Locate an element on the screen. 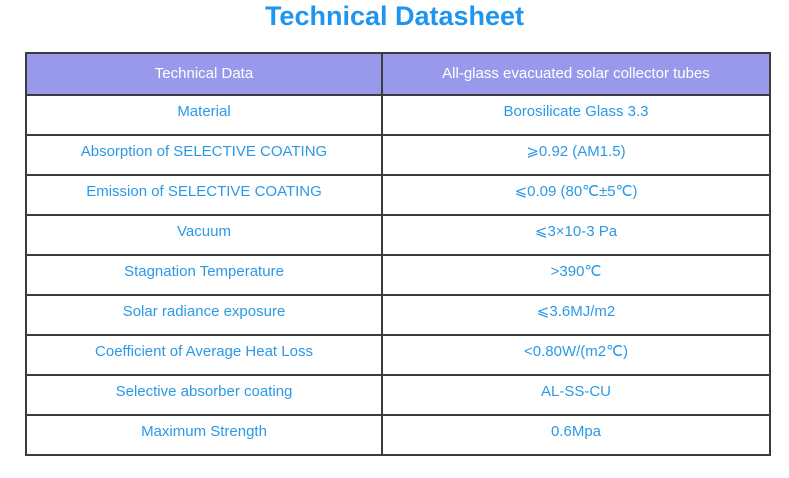  table-row: Material Borosilicate Glass 3.3 is located at coordinates (398, 114).